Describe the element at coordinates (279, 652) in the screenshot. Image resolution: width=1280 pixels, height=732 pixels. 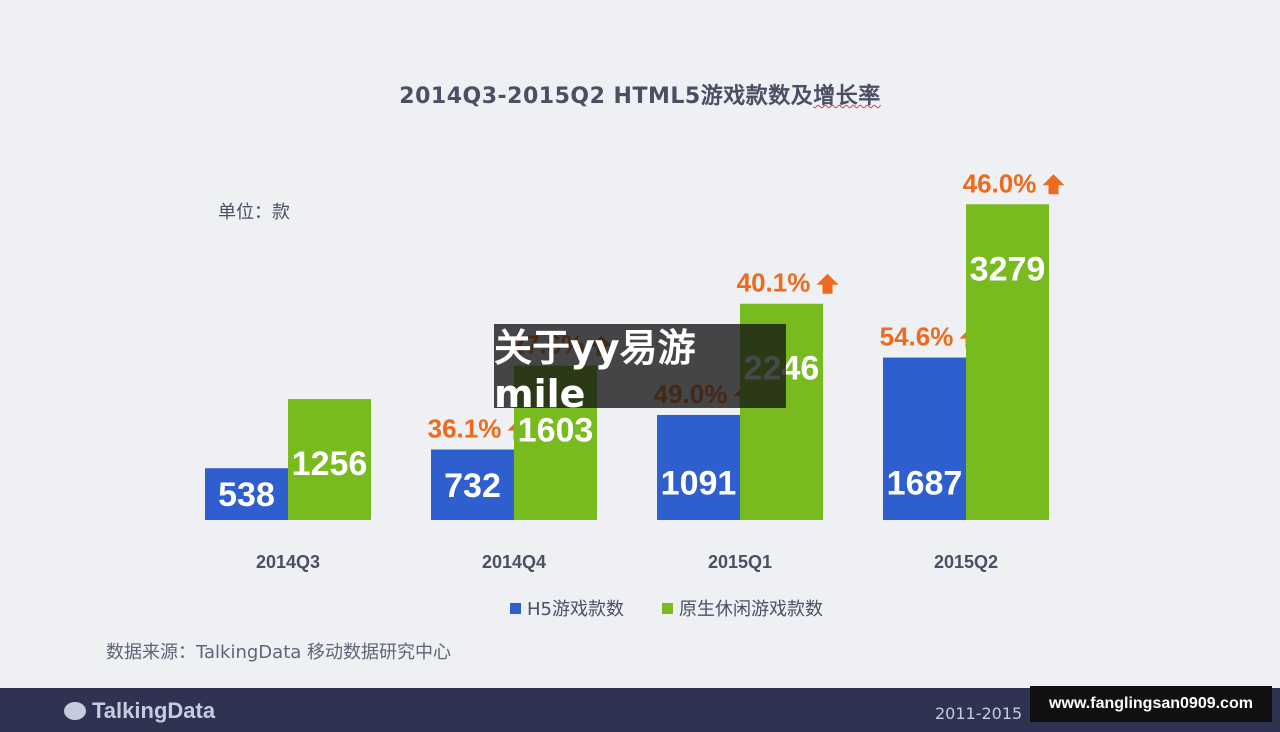
I see `data-source: 数据来源：TalkingData 移动数据研究中心` at that location.